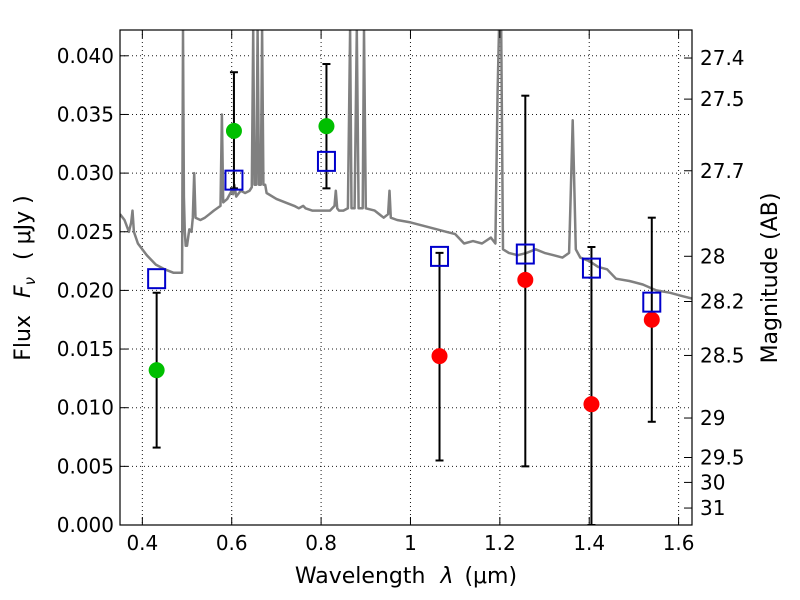 The width and height of the screenshot is (800, 600). I want to click on y2-tick-label: 27.7, so click(722, 171).